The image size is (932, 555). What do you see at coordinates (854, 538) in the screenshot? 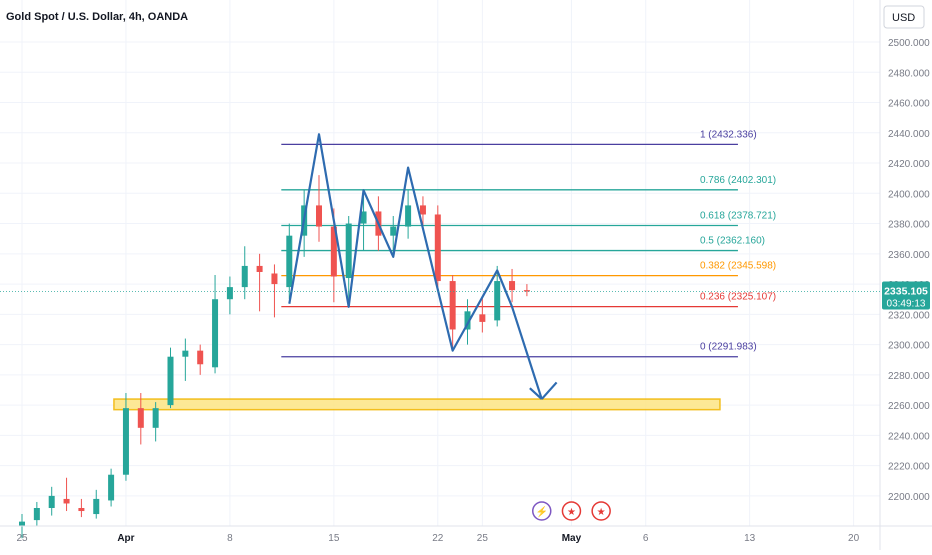
I see `x-tick-label: 20` at bounding box center [854, 538].